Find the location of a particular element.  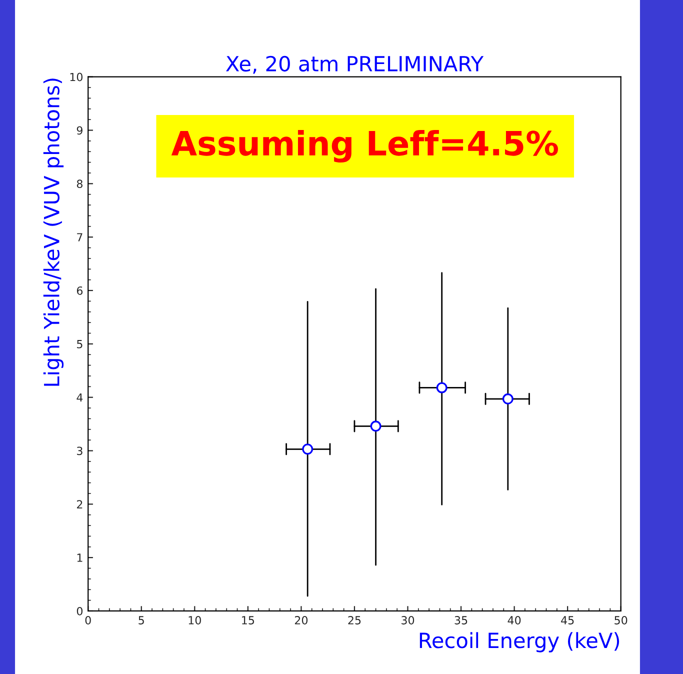

y-tick-label: 2 is located at coordinates (79, 504).